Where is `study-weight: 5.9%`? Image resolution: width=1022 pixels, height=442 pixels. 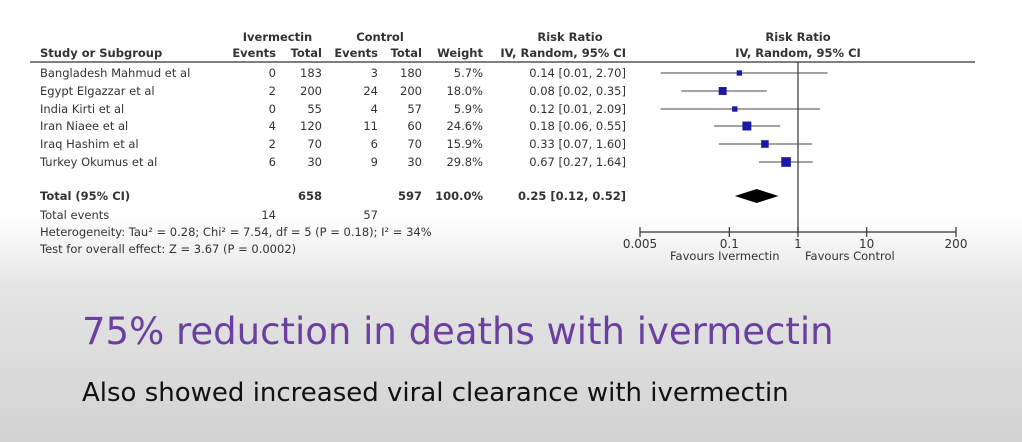 study-weight: 5.9% is located at coordinates (468, 109).